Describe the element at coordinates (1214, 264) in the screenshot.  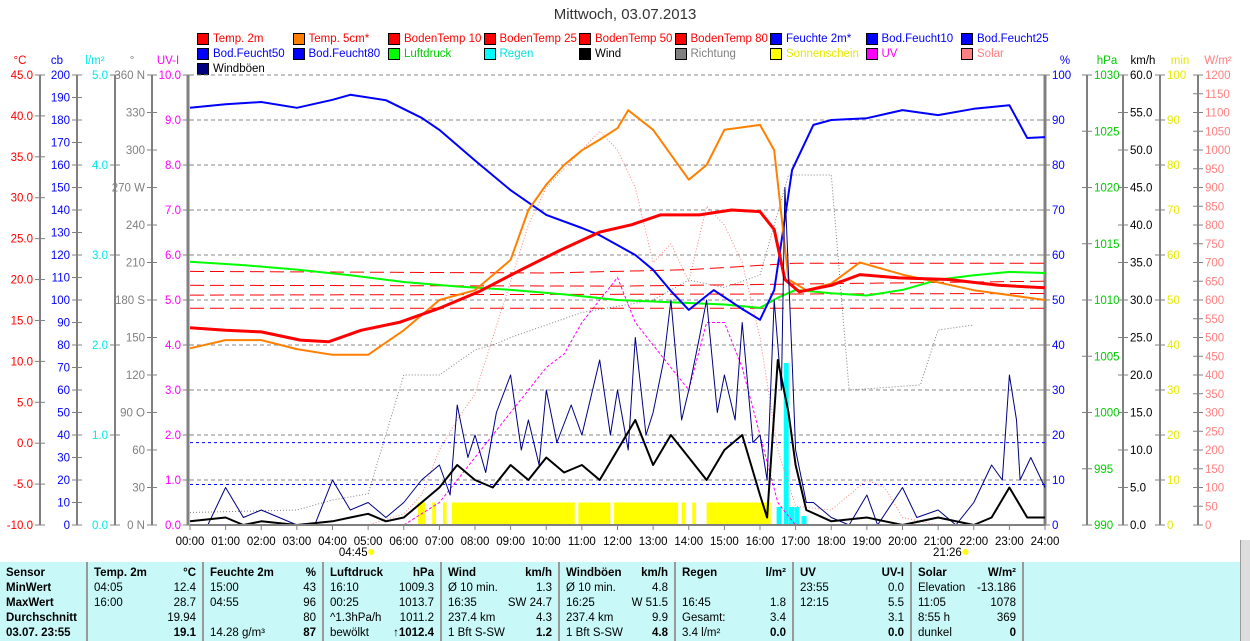
I see `axis-tick-label: 700` at that location.